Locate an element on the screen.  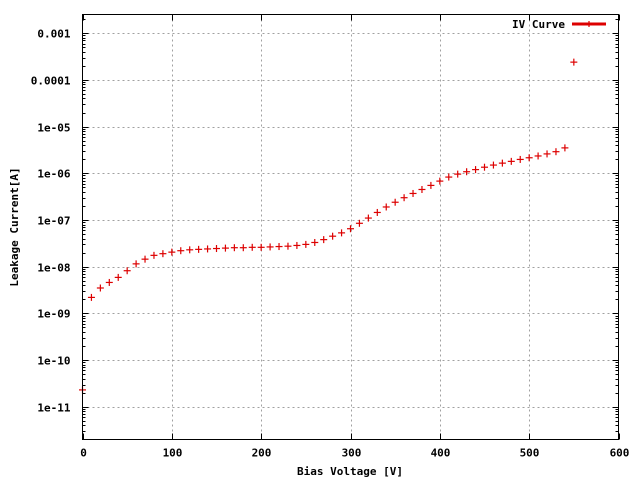
y-tick-label: 0.001 is located at coordinates (53, 34).